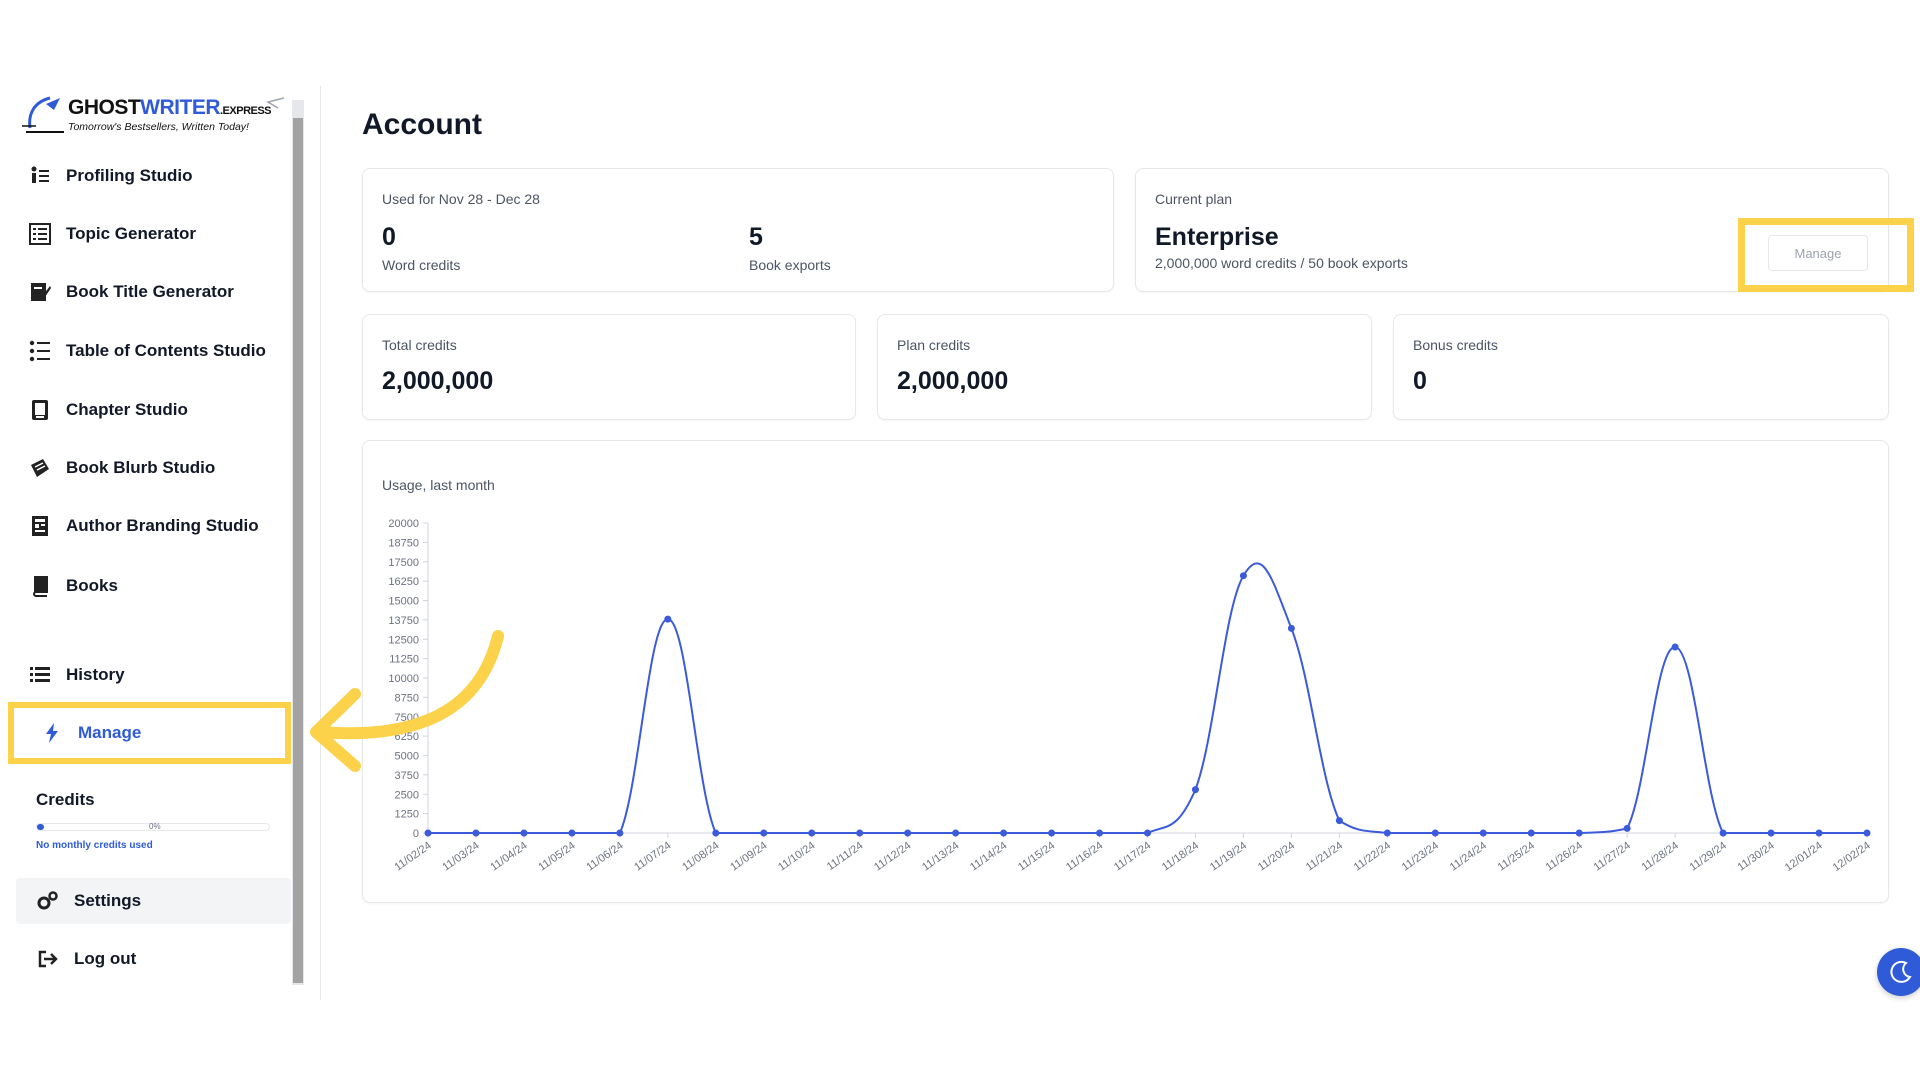 This screenshot has width=1920, height=1080. What do you see at coordinates (609, 367) in the screenshot?
I see `total-credits-card: Total credits 2,000,000` at bounding box center [609, 367].